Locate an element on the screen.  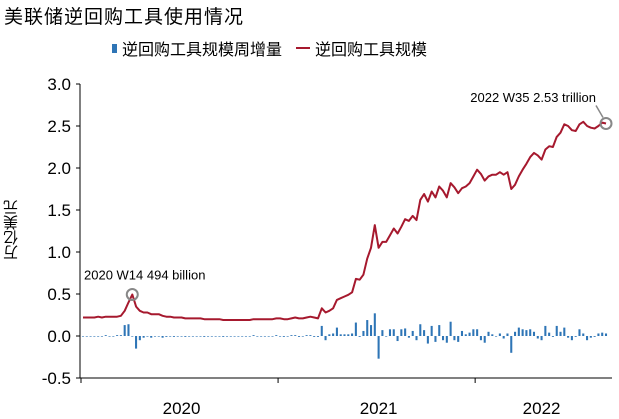
x-tick-label: 2020 is located at coordinates (182, 408).